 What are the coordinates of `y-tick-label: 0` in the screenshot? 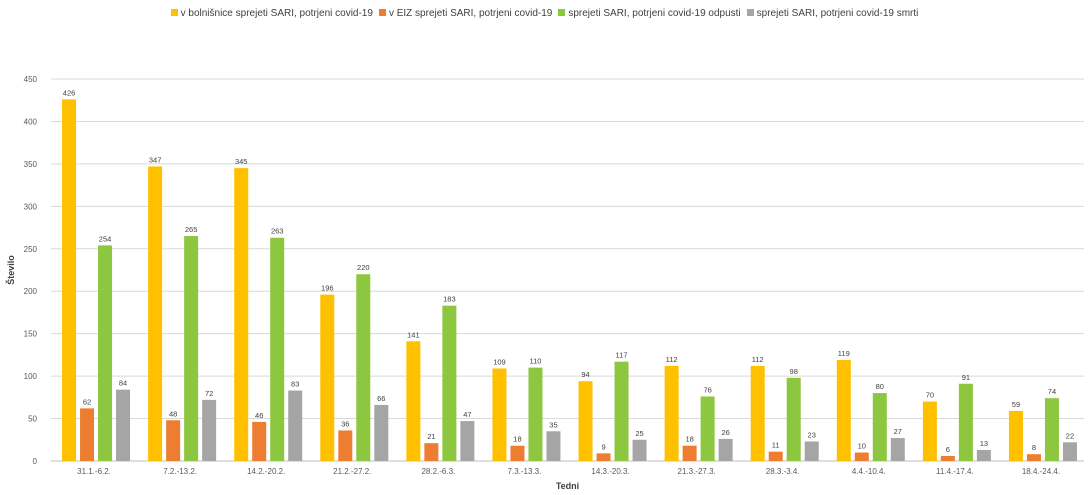 It's located at (35, 461).